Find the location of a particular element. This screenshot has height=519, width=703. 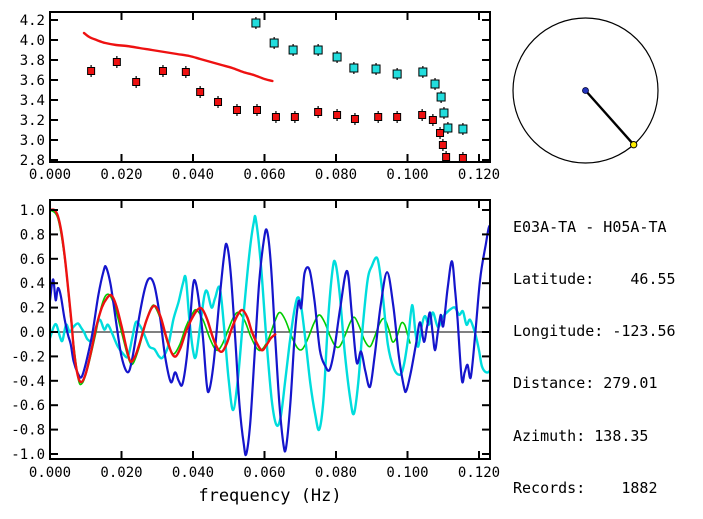

reference-dispersion-curve is located at coordinates (178, 57).